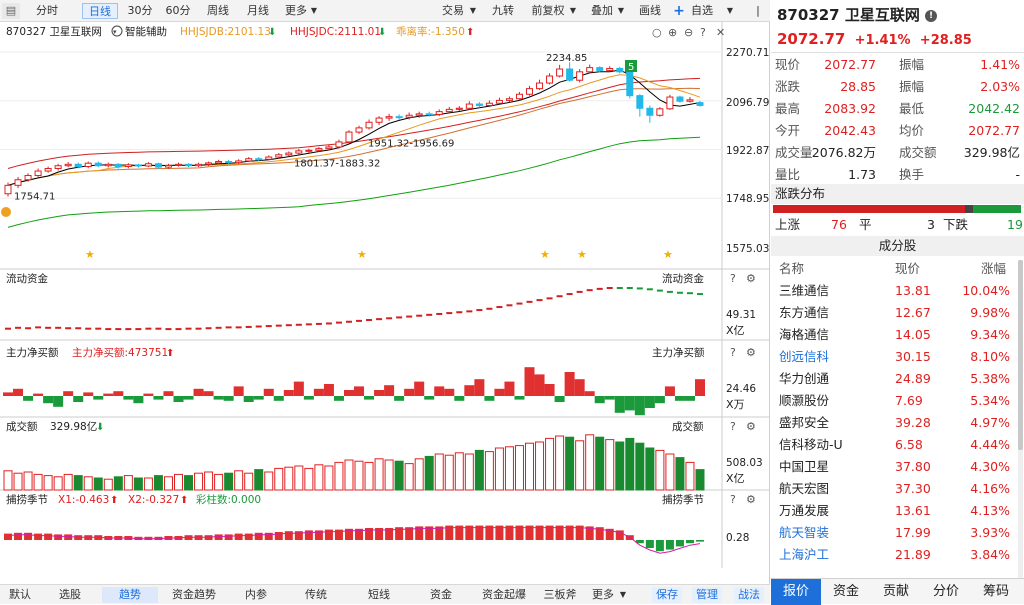 The height and width of the screenshot is (605, 1024). What do you see at coordinates (194, 594) in the screenshot?
I see `tab-fund-trend: 资金趋势` at bounding box center [194, 594].